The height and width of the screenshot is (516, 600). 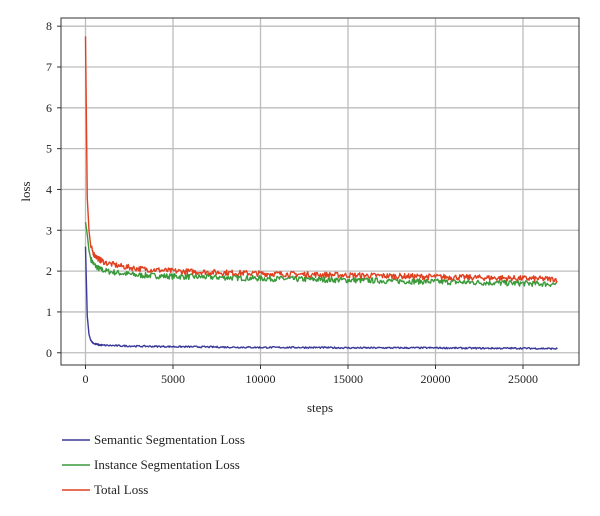 I want to click on legend-label: Total Loss, so click(x=121, y=489).